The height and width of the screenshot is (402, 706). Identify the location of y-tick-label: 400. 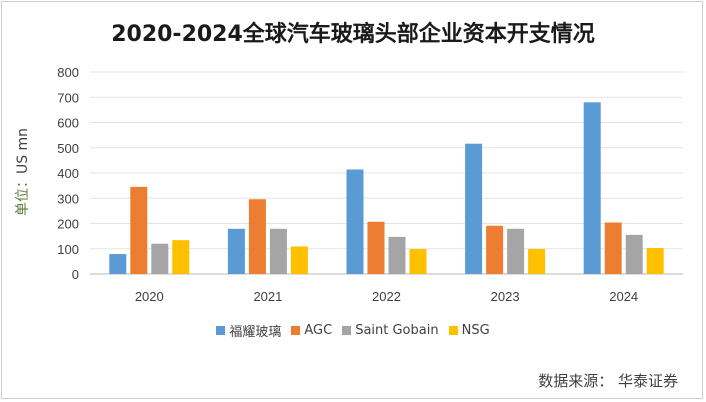
(68, 173).